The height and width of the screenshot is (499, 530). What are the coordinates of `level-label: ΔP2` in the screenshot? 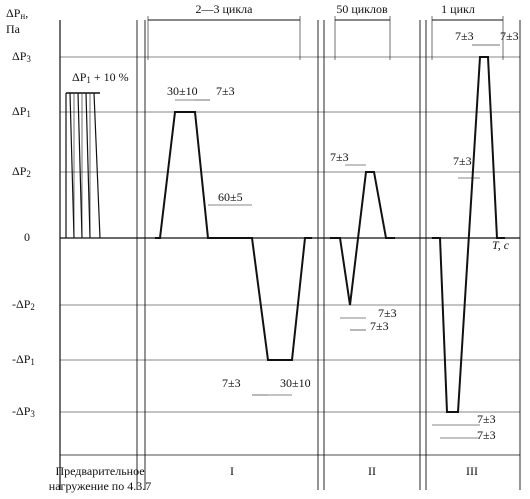 It's located at (21, 171).